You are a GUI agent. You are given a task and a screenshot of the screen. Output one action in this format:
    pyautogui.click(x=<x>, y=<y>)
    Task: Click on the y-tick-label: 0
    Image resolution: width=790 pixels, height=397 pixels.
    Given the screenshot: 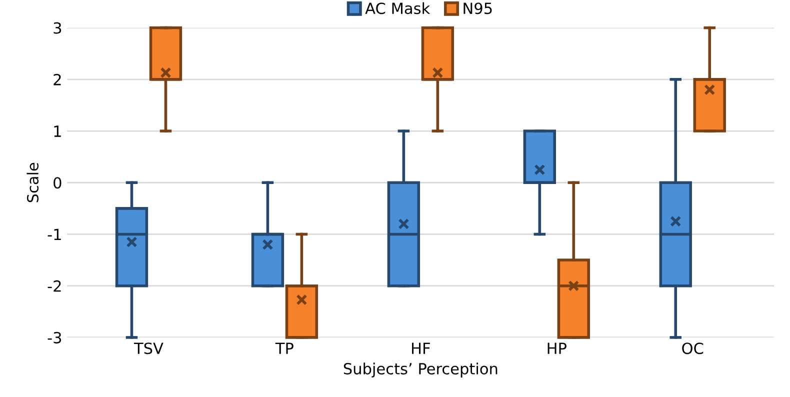 What is the action you would take?
    pyautogui.click(x=58, y=183)
    